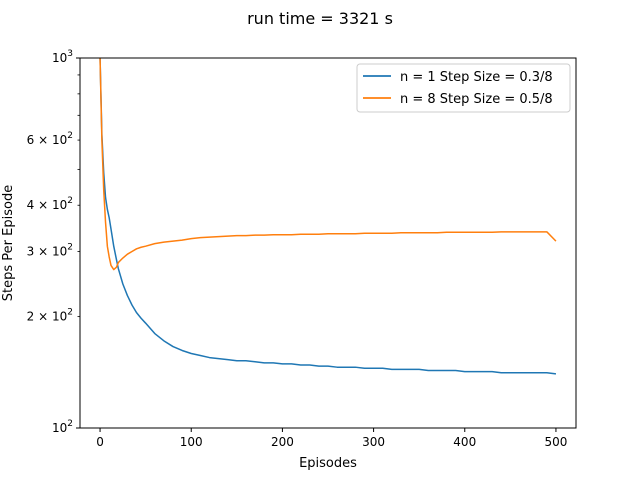 The image size is (640, 480). I want to click on x-tick-label: 100, so click(191, 442).